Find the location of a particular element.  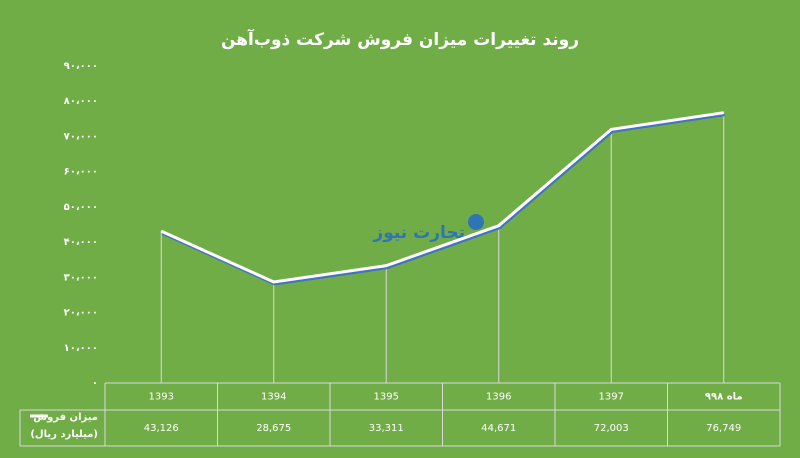

x-tick-label: 1395 is located at coordinates (386, 397).